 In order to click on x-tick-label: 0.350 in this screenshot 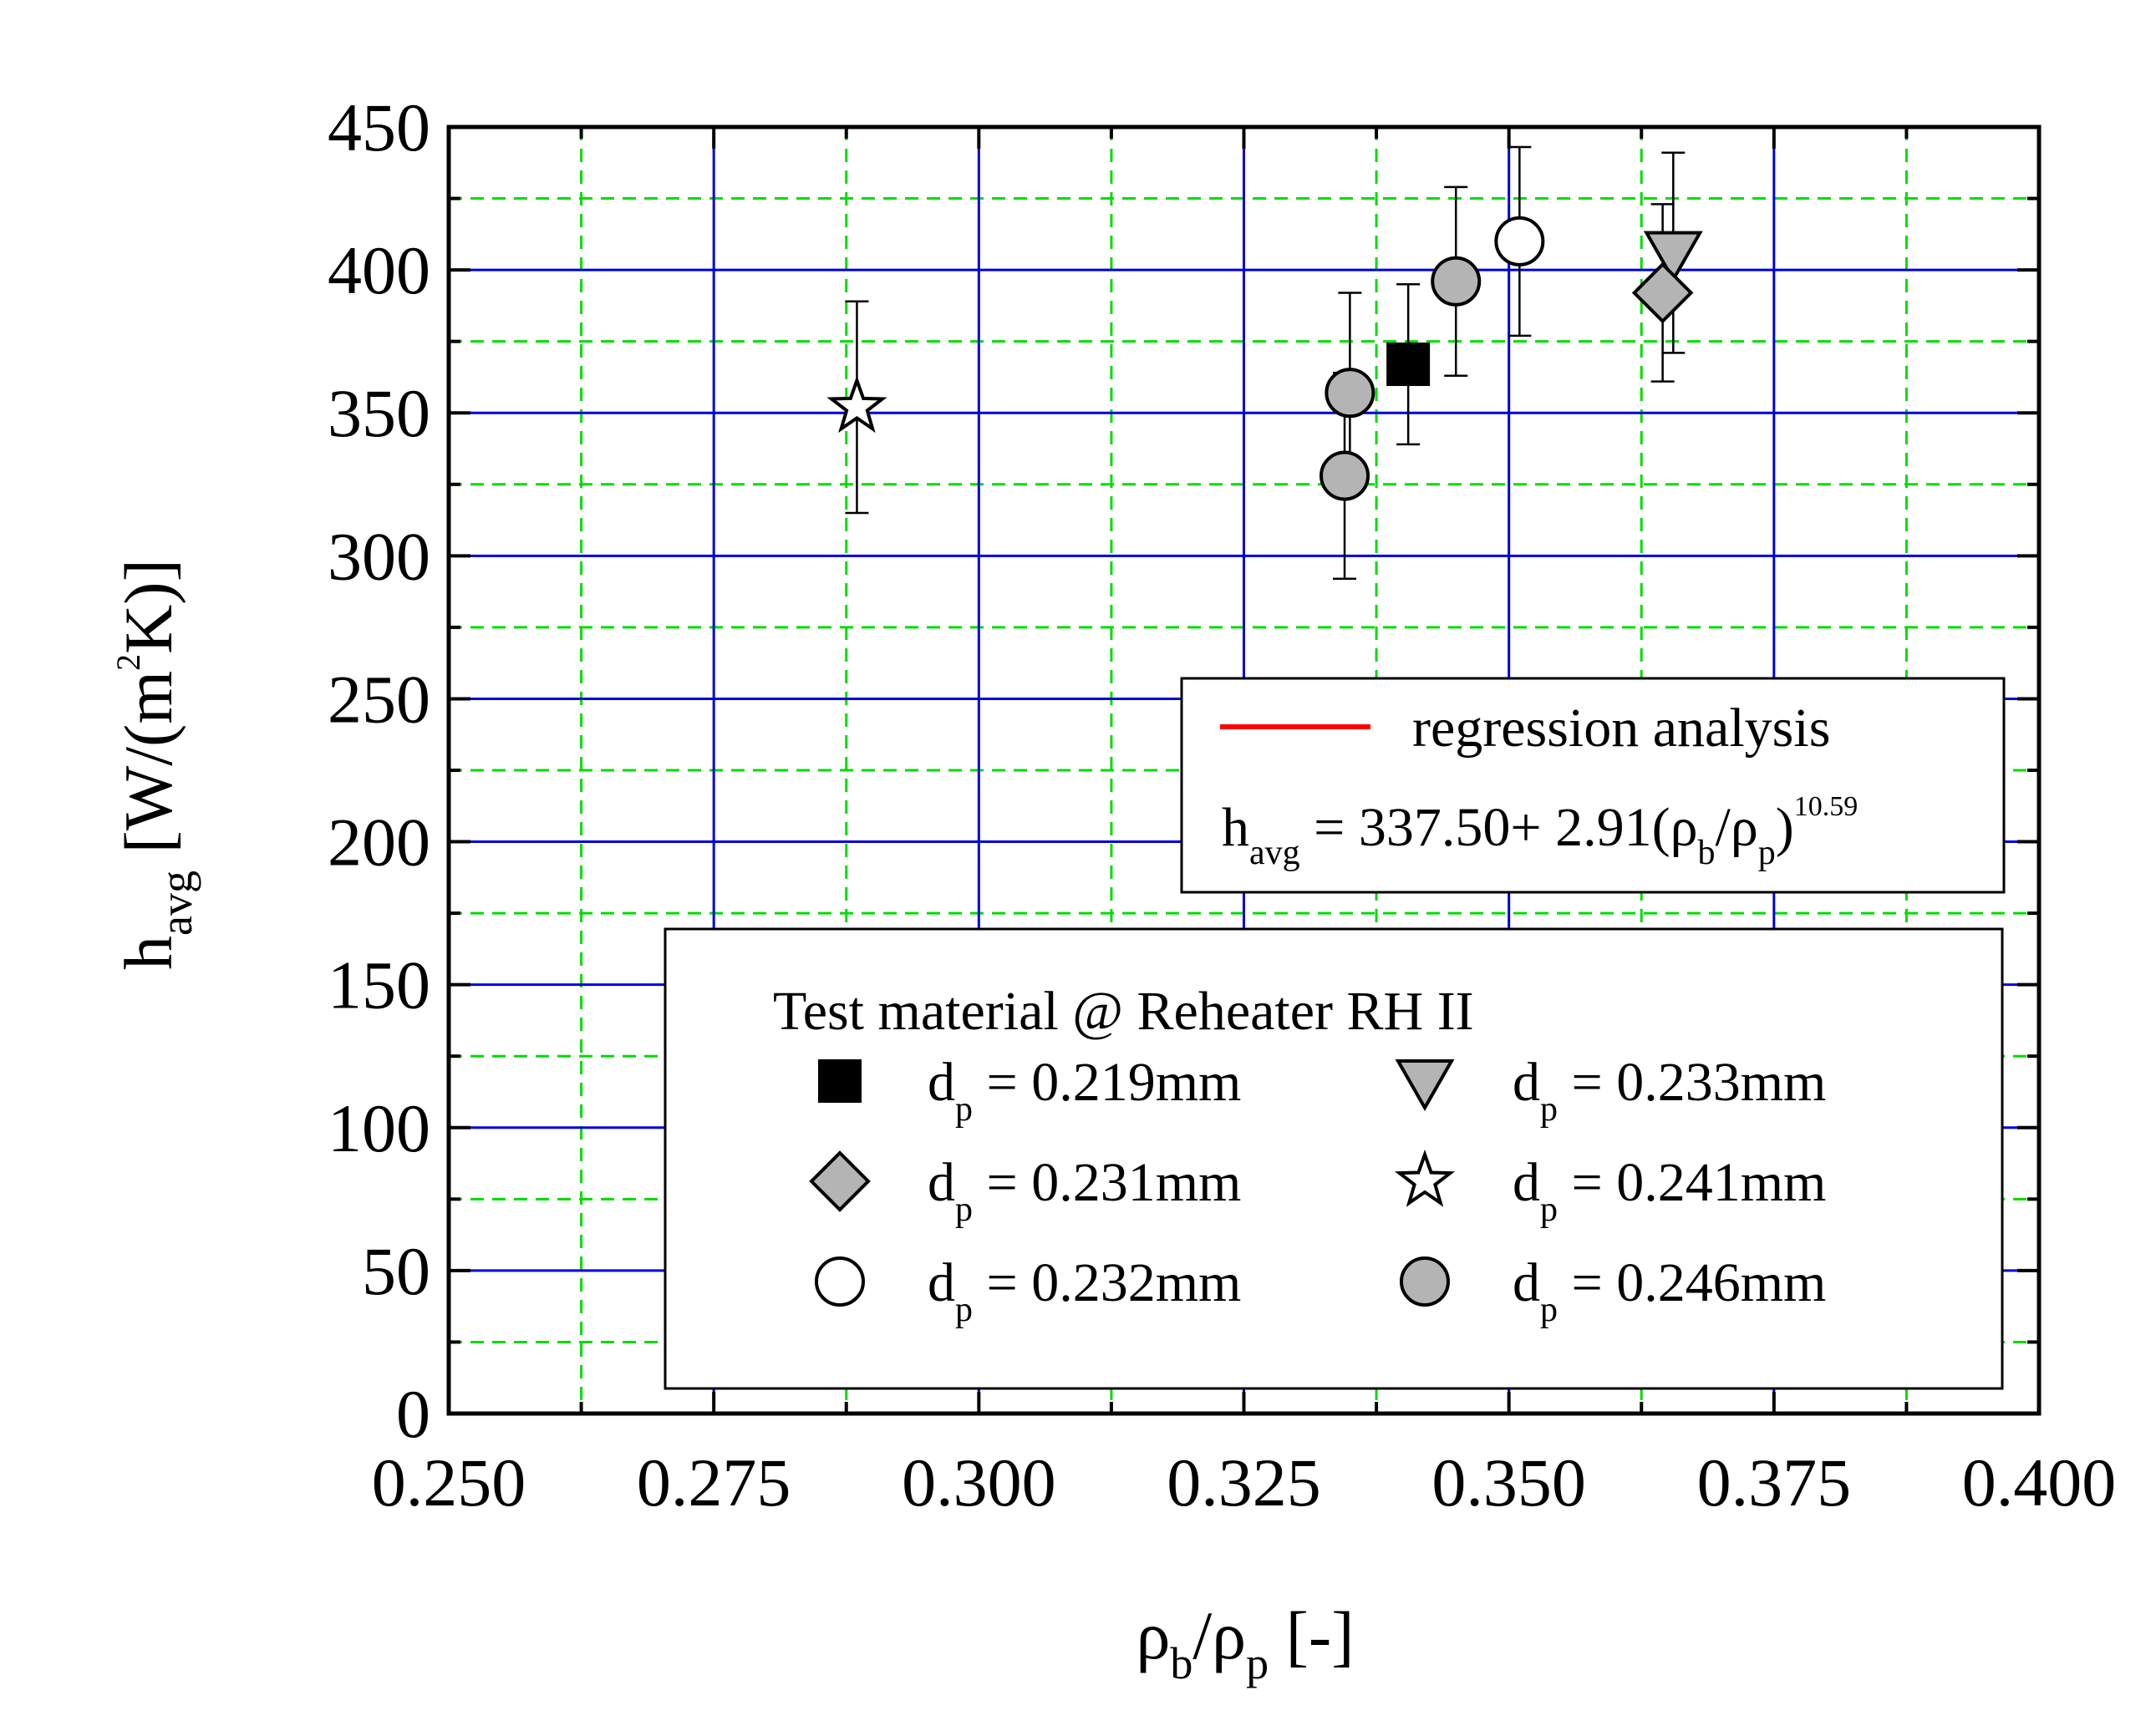, I will do `click(1509, 1482)`.